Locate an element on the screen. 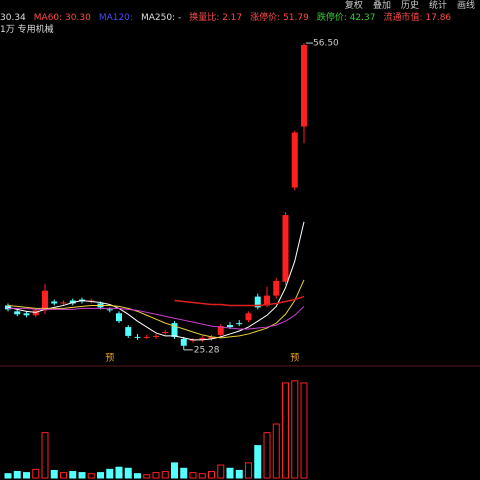 Image resolution: width=480 pixels, height=480 pixels. toolbar-button: 统计 is located at coordinates (437, 6).